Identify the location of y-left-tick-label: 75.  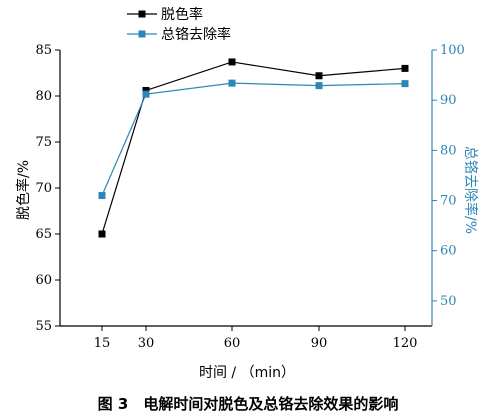
(43, 142).